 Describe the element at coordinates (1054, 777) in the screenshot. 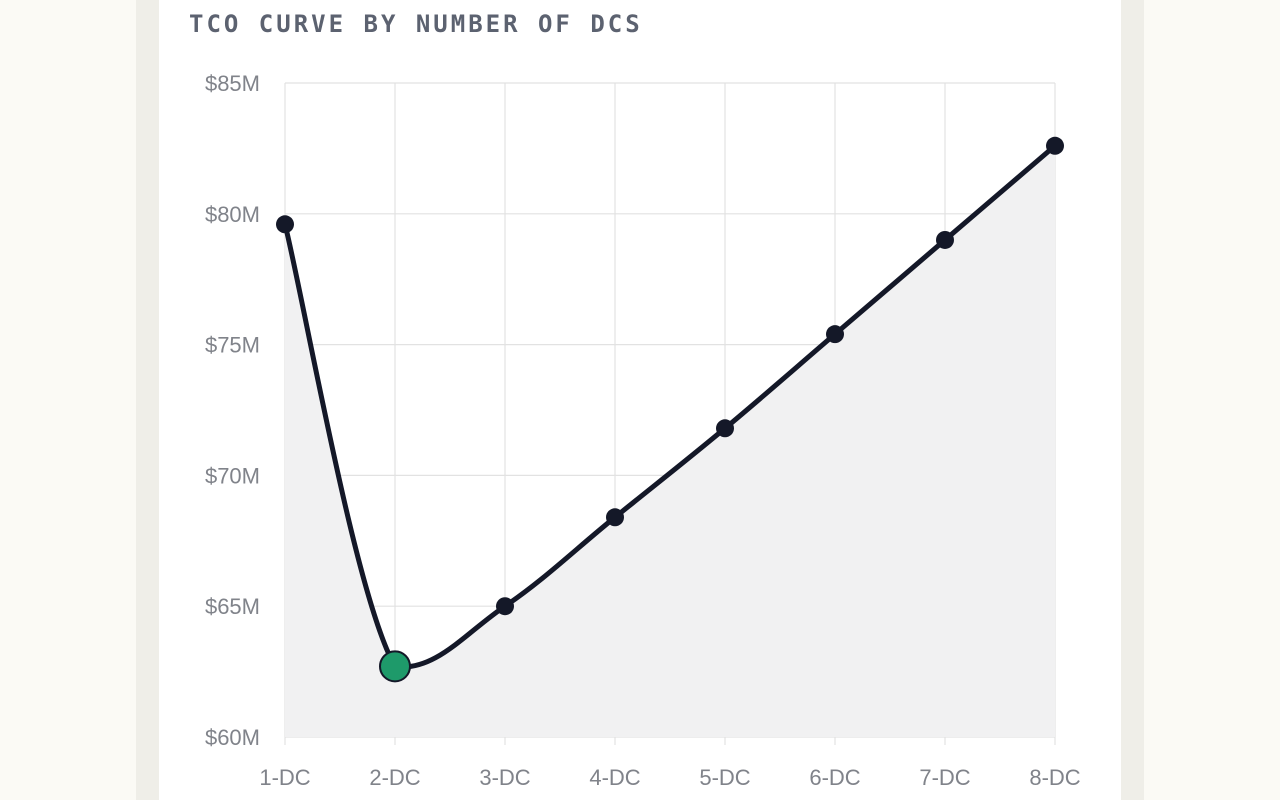

I see `x-tick-label: 8-DC` at that location.